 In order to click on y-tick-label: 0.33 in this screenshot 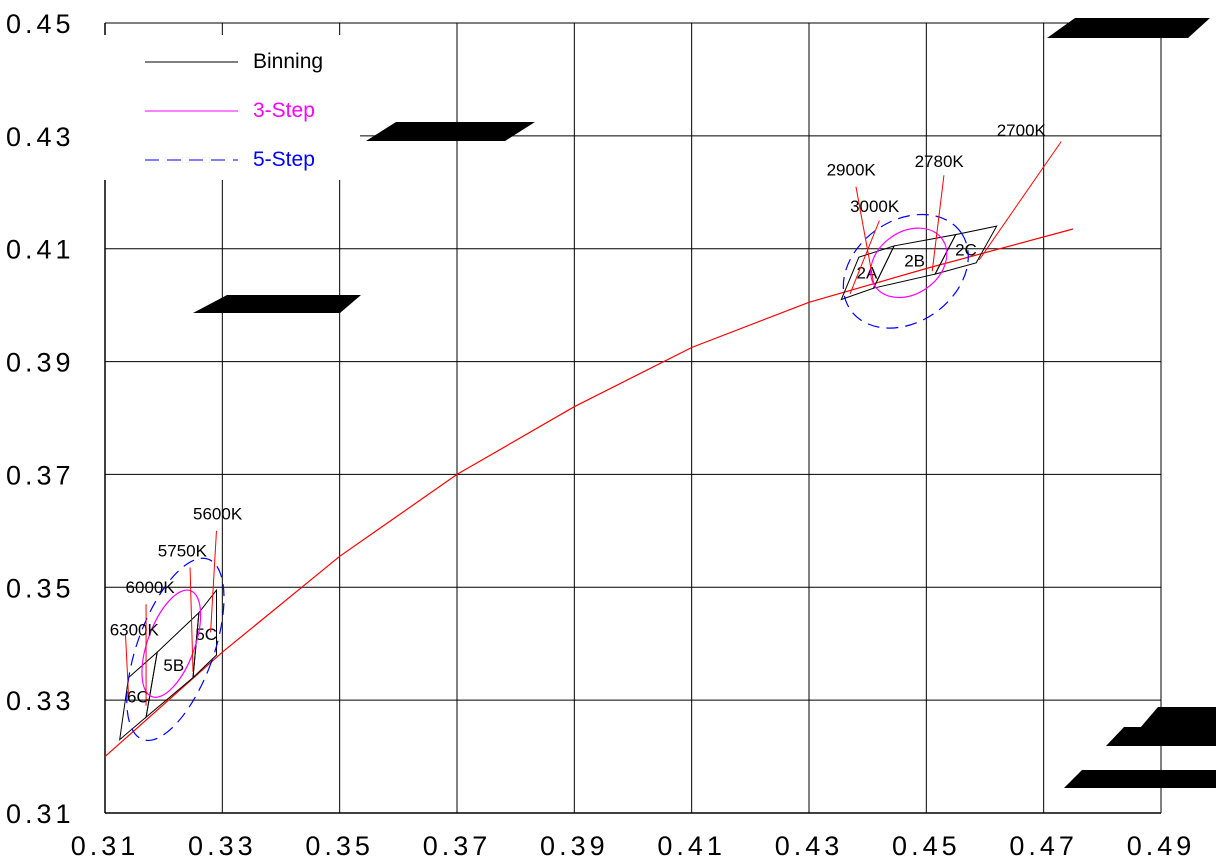, I will do `click(40, 701)`.